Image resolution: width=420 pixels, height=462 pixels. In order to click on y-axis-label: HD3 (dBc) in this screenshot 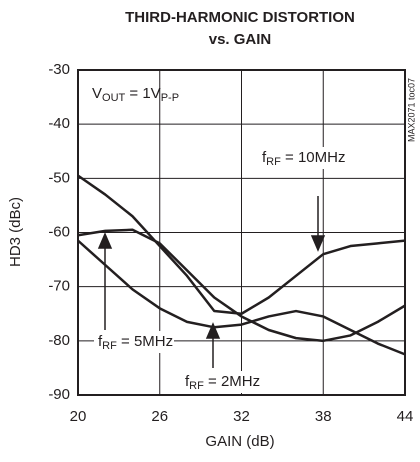, I will do `click(15, 232)`.